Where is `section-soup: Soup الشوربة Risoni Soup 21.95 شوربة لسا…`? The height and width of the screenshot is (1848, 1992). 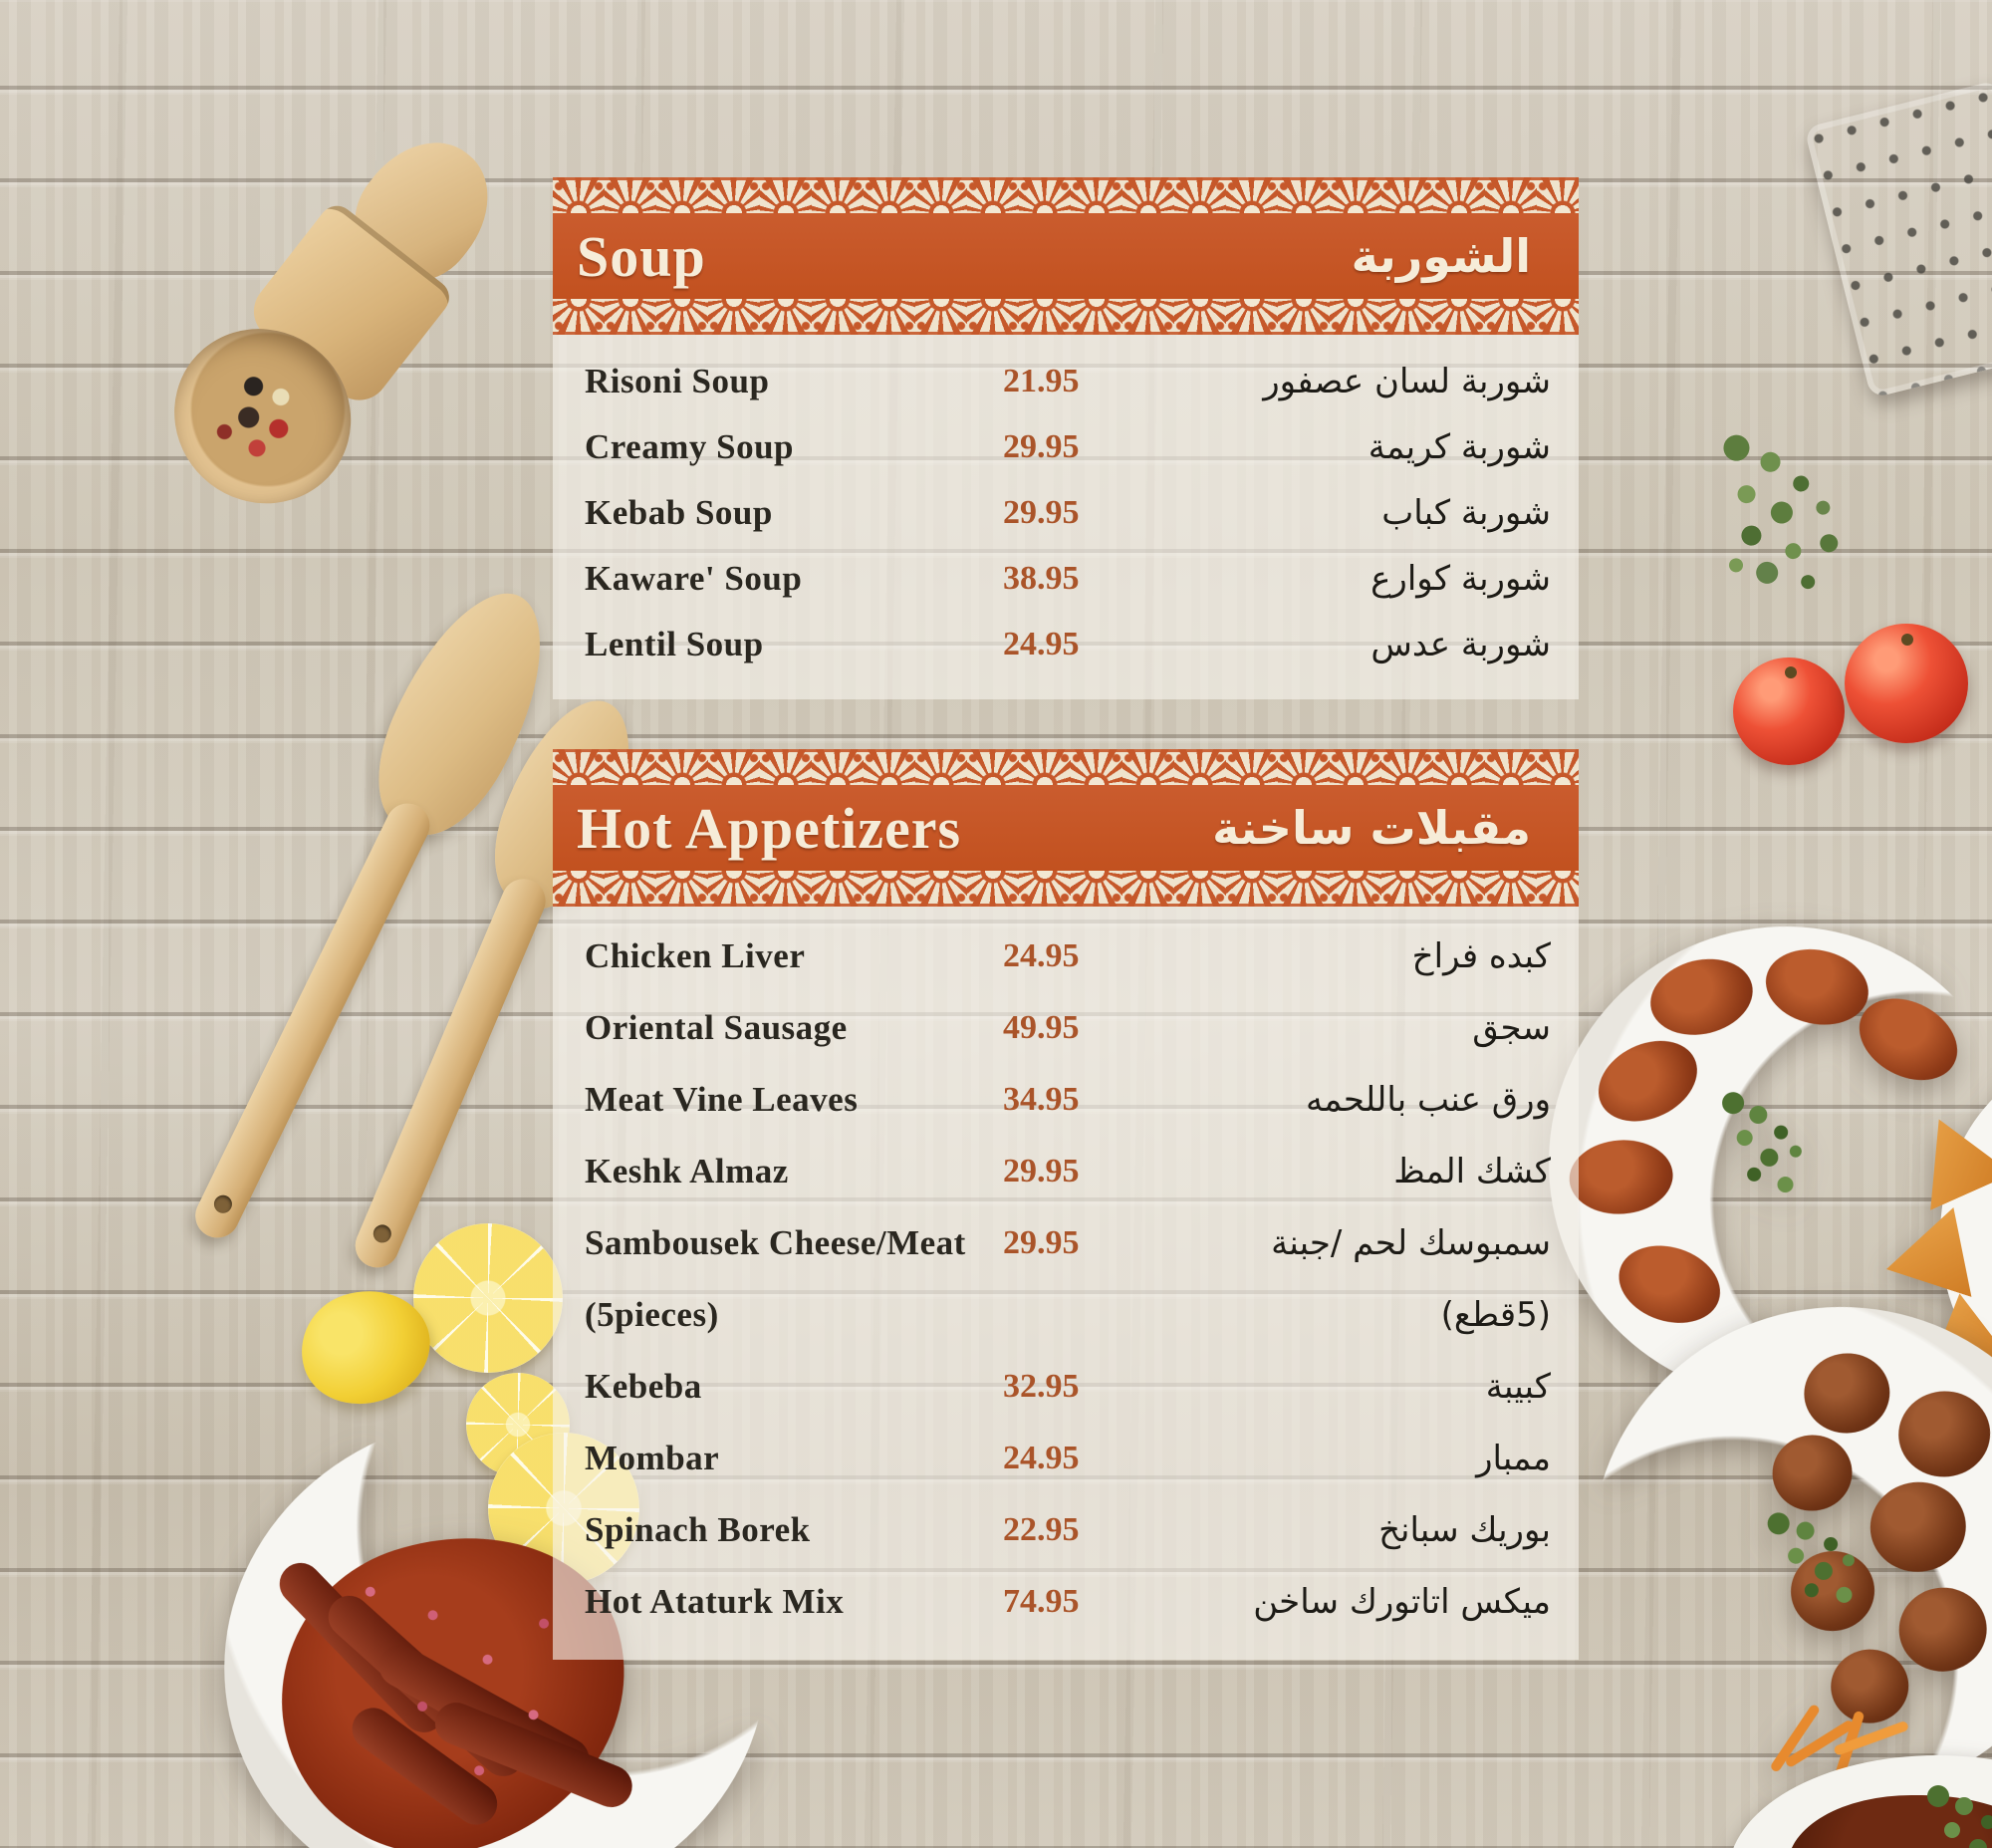
section-soup: Soup الشوربة Risoni Soup 21.95 شوربة لسا… is located at coordinates (1066, 438).